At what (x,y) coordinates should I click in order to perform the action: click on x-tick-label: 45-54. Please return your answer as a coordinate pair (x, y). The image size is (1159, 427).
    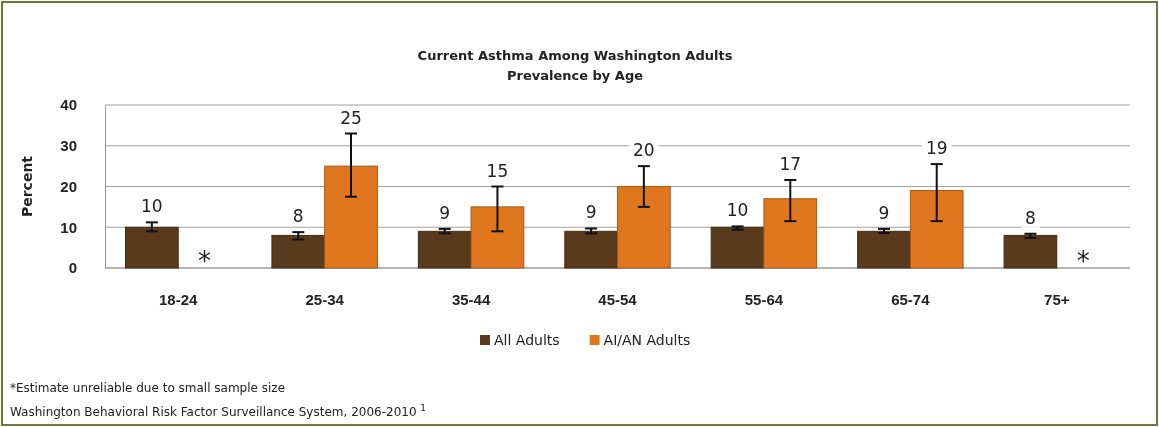
    Looking at the image, I should click on (618, 299).